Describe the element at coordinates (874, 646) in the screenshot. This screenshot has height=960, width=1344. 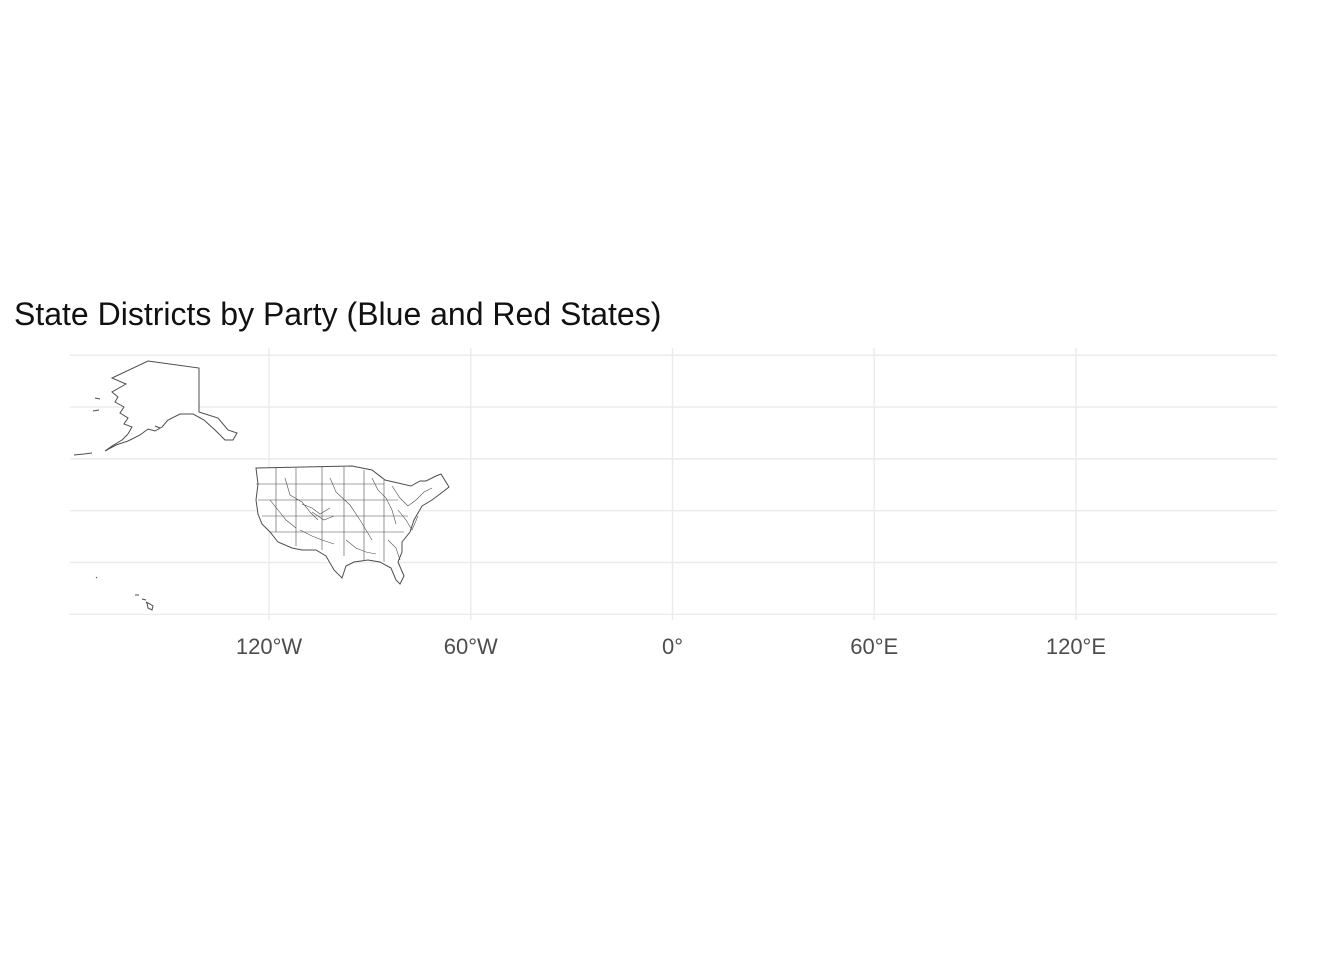
I see `x-tick-label: 60°E` at that location.